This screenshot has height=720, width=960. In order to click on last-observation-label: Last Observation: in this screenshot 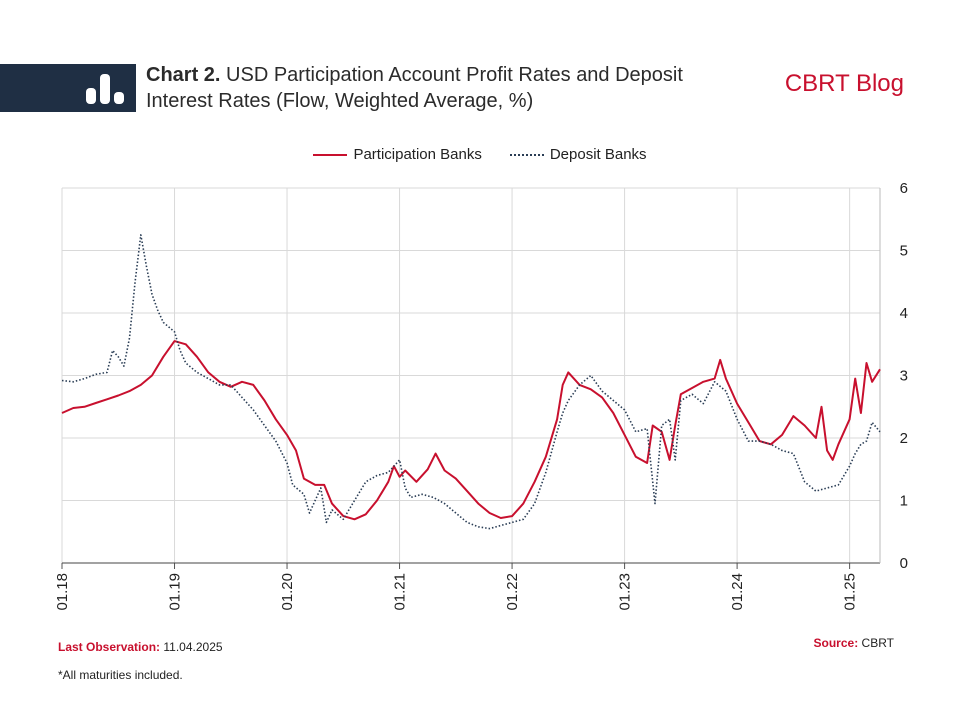, I will do `click(109, 647)`.